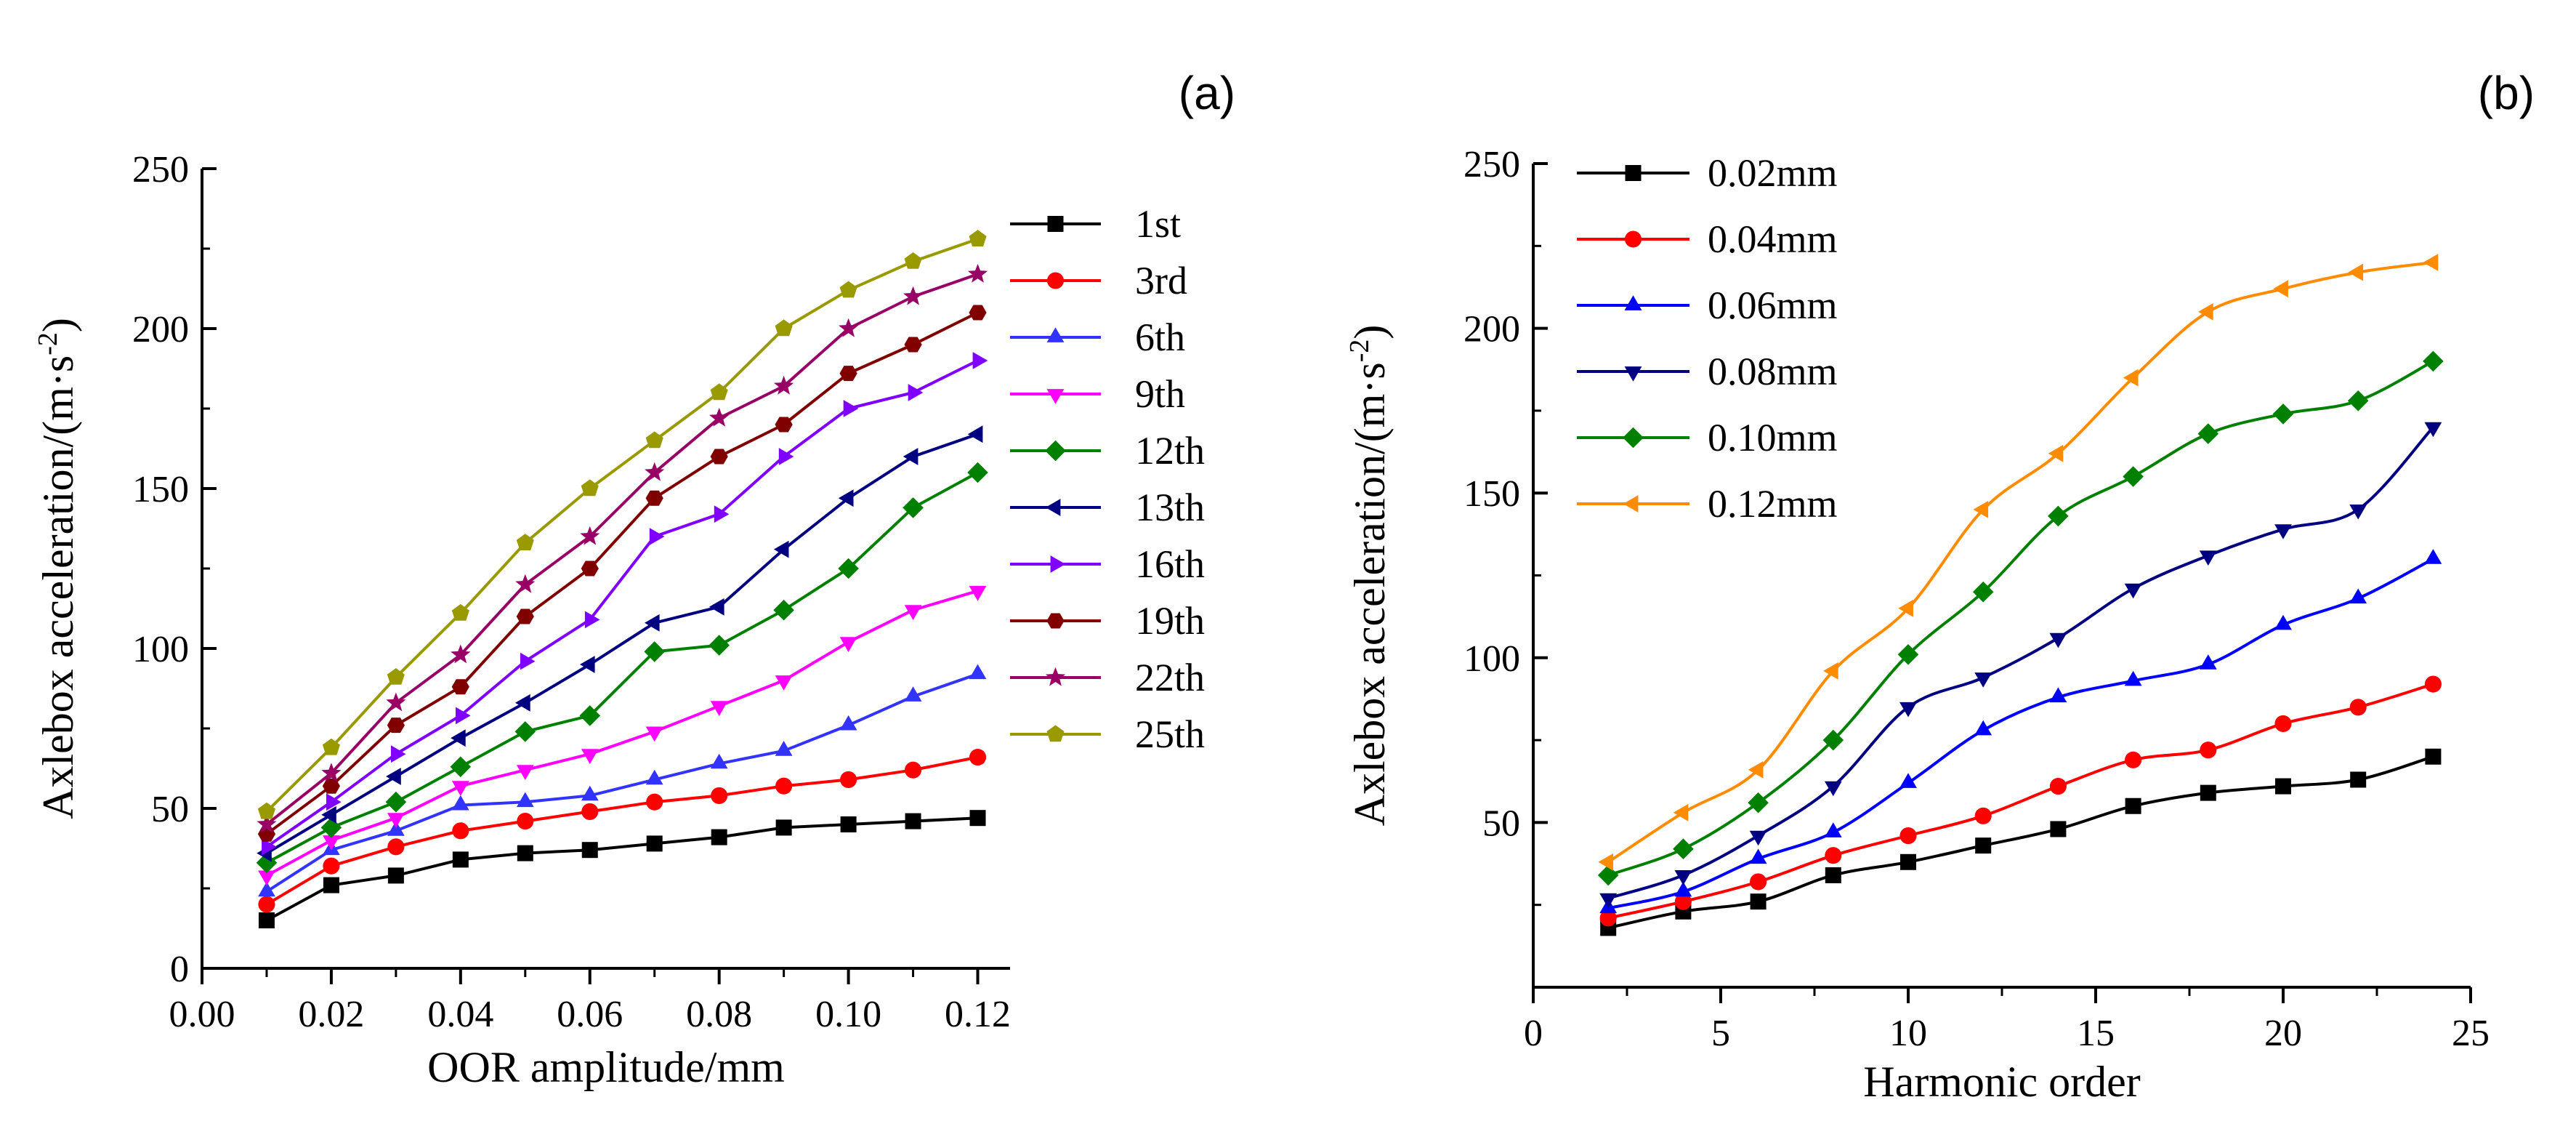 This screenshot has width=2576, height=1121. I want to click on legend-label: 16th, so click(1170, 564).